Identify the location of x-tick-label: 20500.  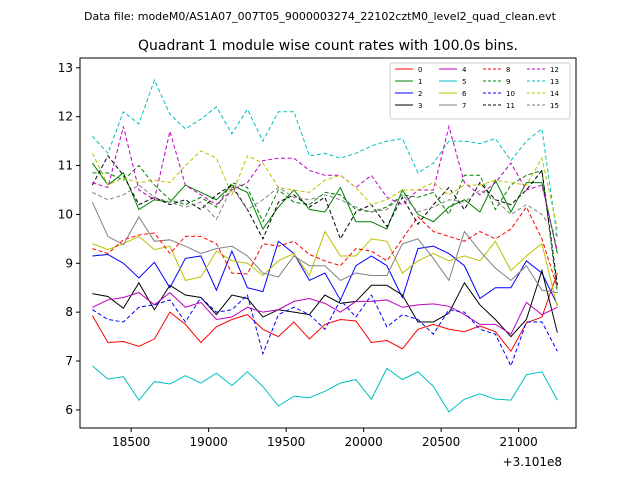
(441, 442).